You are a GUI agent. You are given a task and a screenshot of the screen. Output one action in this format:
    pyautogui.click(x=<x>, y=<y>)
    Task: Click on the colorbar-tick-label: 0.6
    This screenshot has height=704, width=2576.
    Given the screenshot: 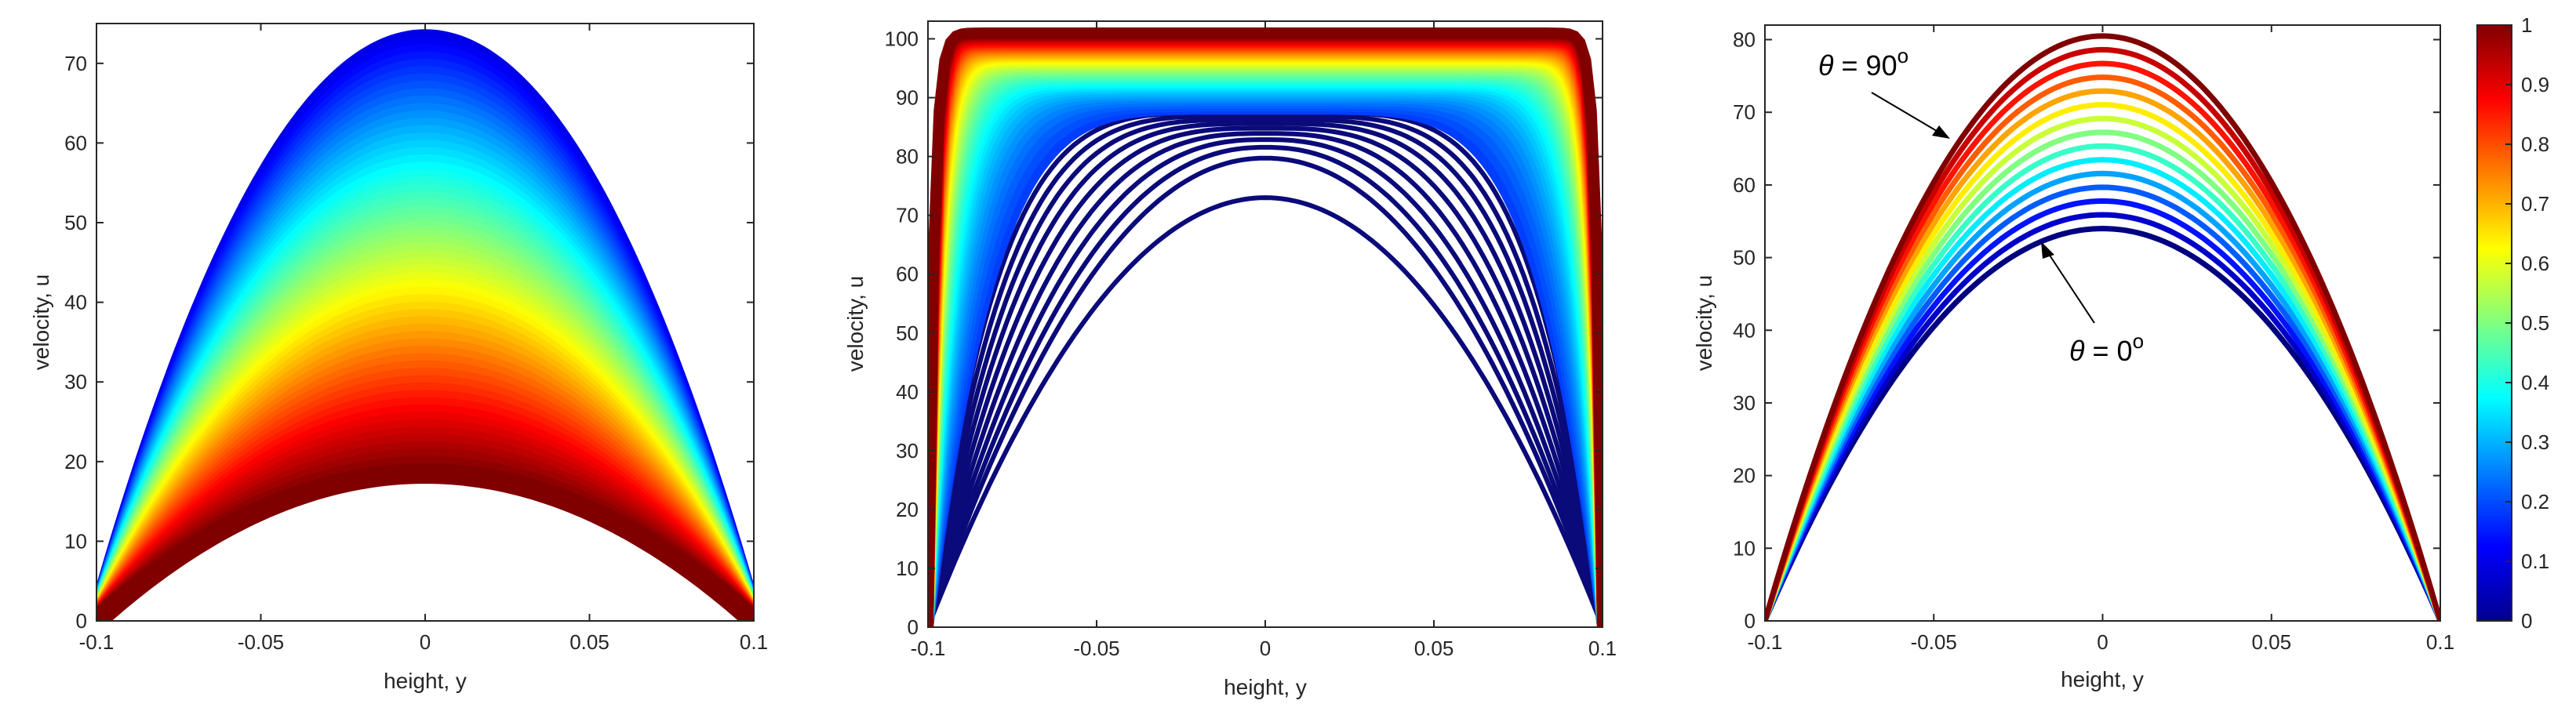 What is the action you would take?
    pyautogui.click(x=2535, y=263)
    